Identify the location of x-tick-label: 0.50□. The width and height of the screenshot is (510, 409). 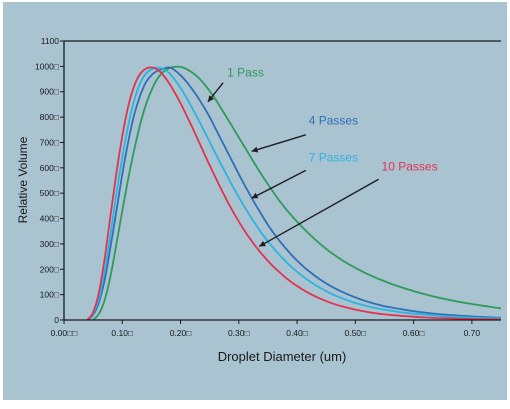
(355, 333).